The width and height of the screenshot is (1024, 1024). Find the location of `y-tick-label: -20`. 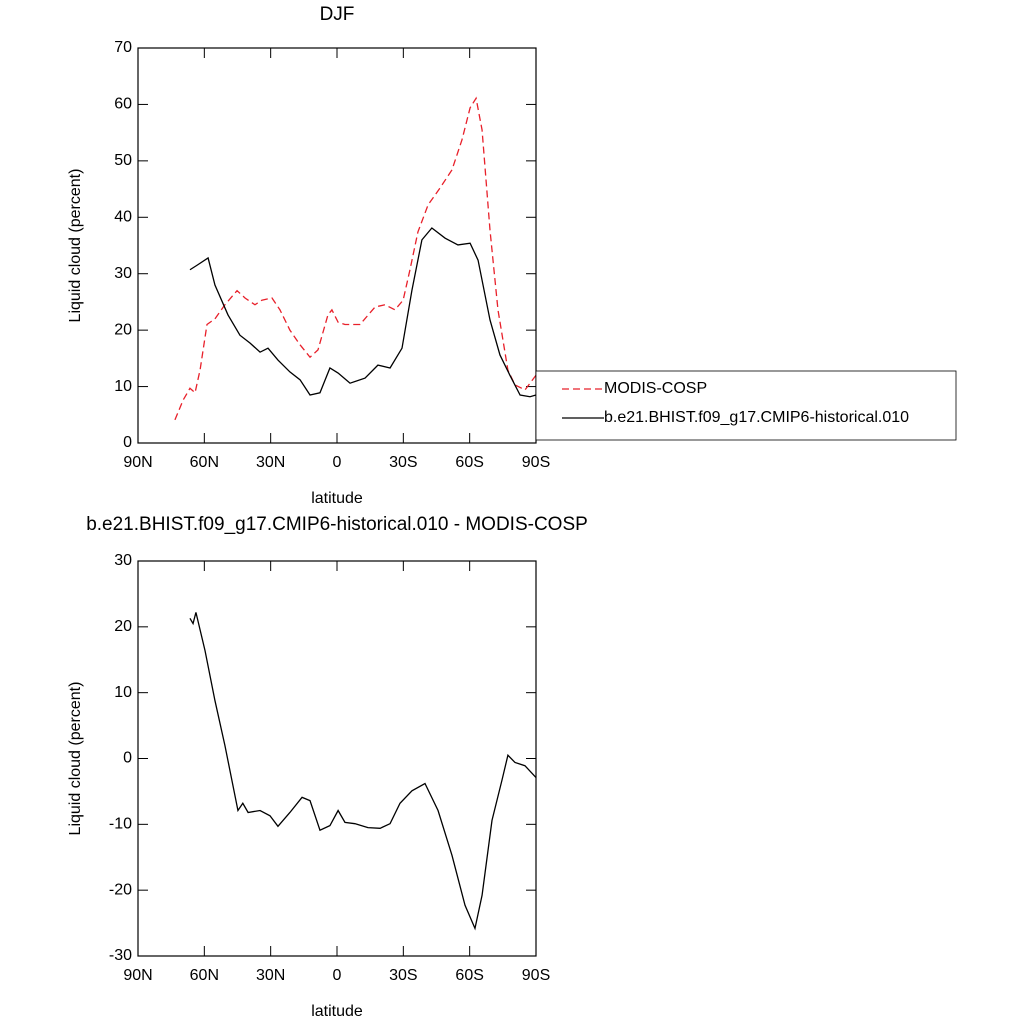

y-tick-label: -20 is located at coordinates (120, 889).